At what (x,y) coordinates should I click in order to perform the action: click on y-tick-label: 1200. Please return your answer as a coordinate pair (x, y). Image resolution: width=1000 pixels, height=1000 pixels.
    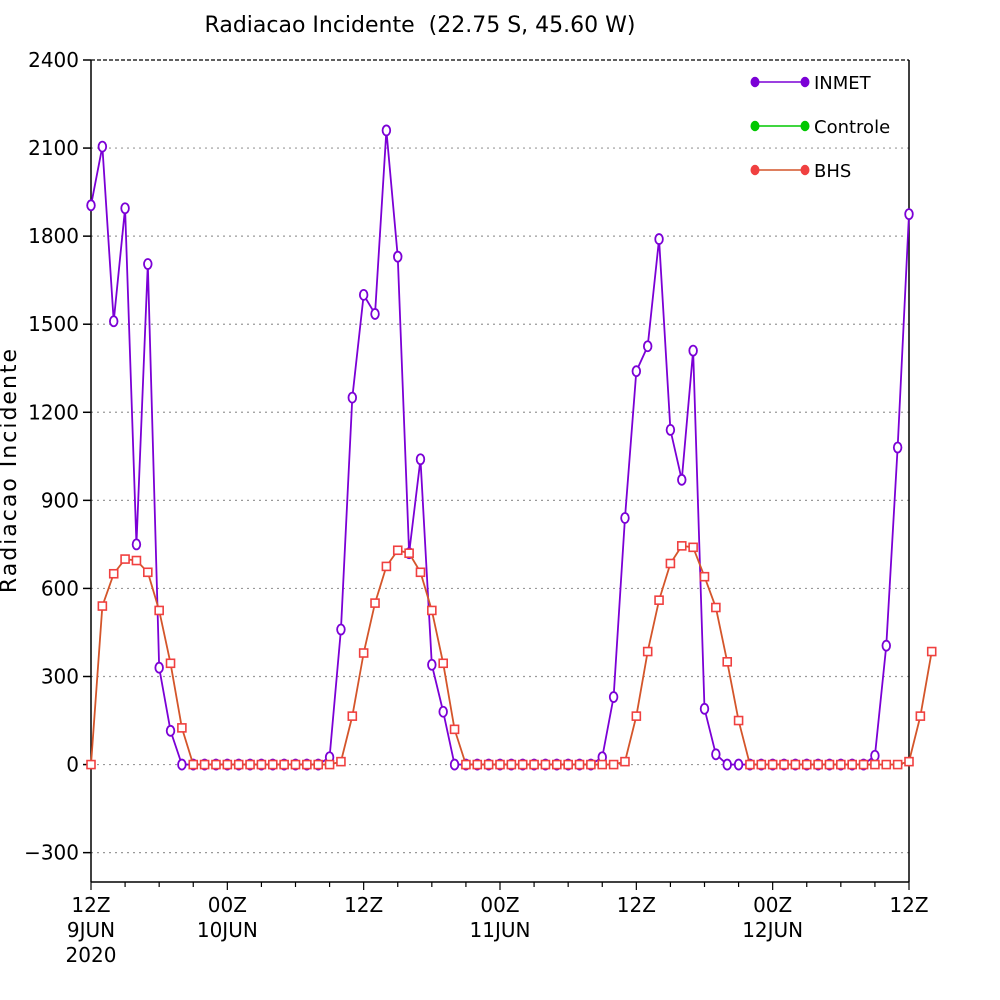
    Looking at the image, I should click on (53, 412).